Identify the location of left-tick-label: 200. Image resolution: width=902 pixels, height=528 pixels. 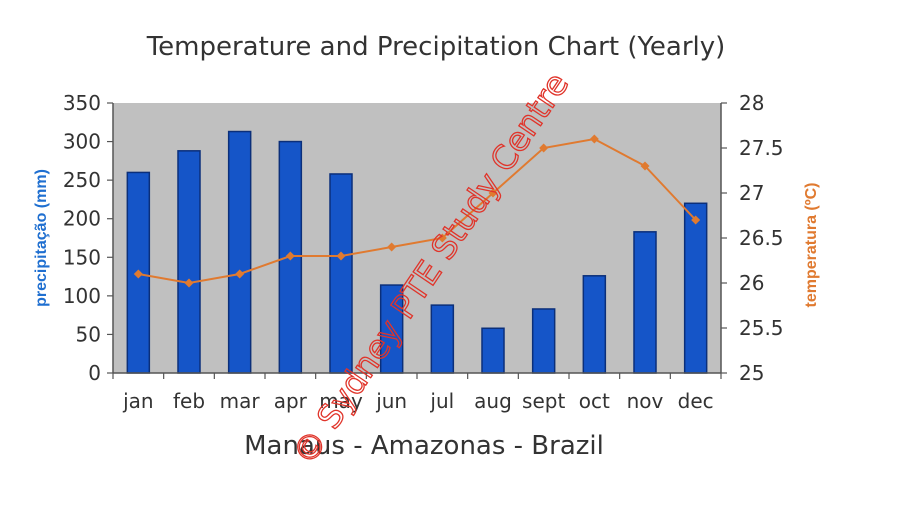
(82, 219).